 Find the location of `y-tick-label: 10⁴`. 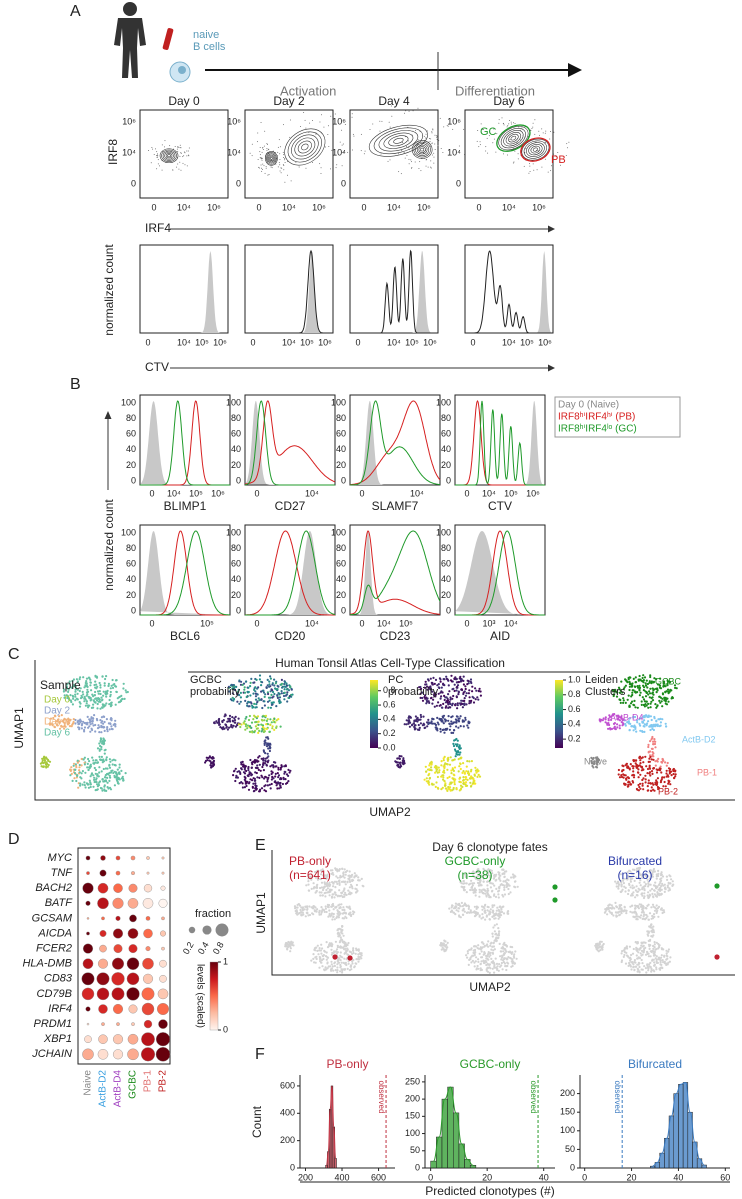

y-tick-label: 10⁴ is located at coordinates (234, 152).